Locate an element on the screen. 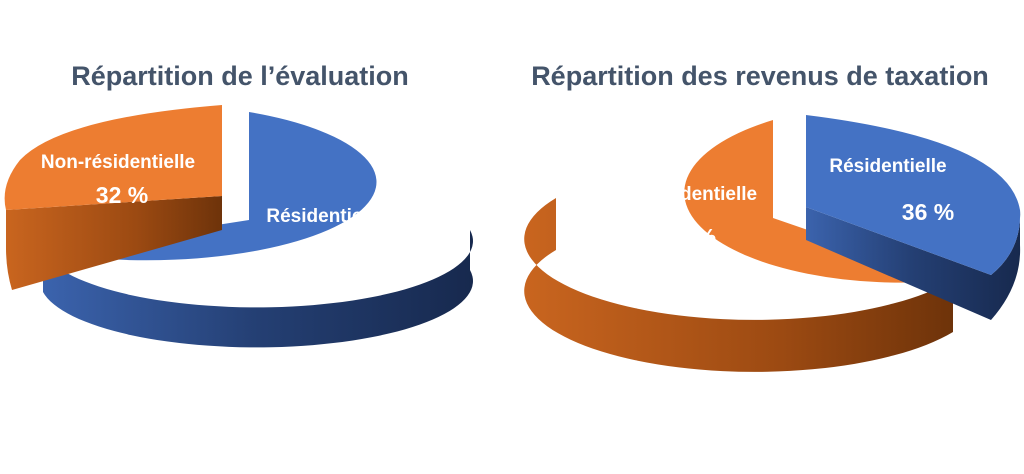  pie-slice-non-residential is located at coordinates (113, 197).